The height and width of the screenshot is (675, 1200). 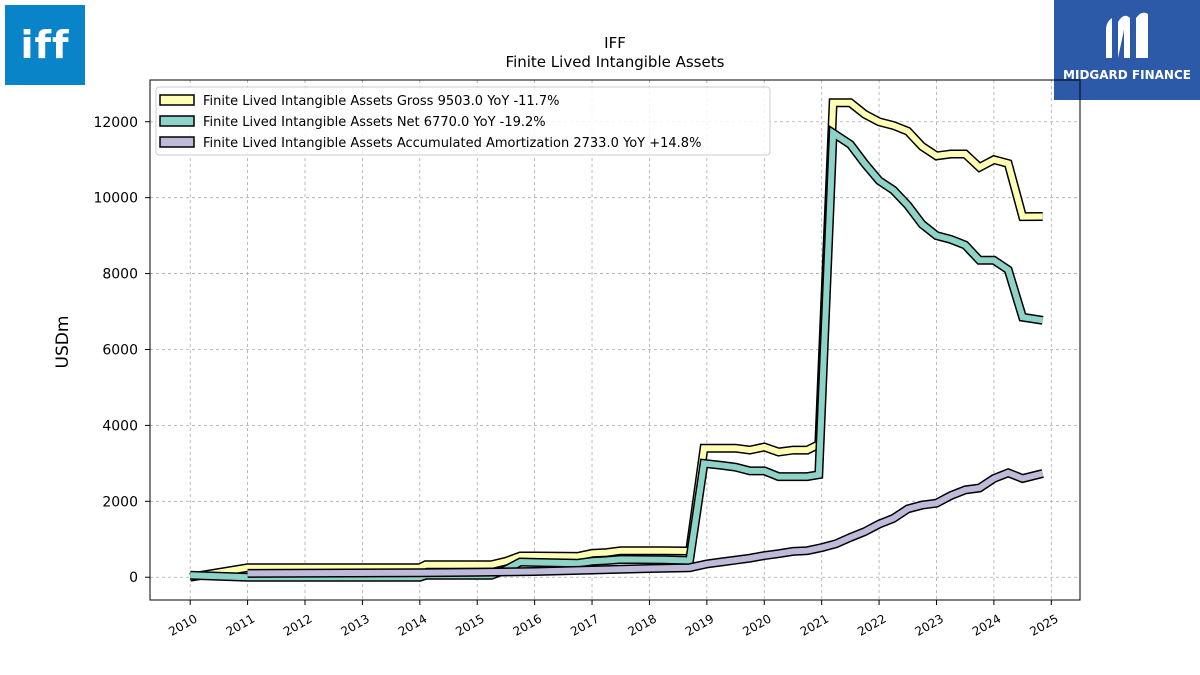 What do you see at coordinates (699, 624) in the screenshot?
I see `x-tick-label: 2019` at bounding box center [699, 624].